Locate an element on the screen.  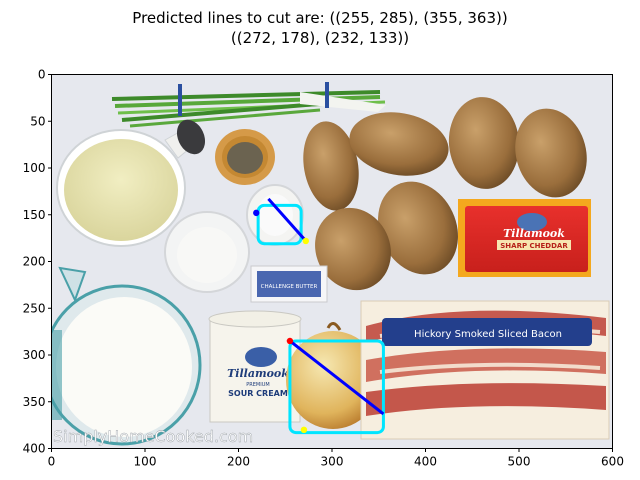
sour-cream-brand: Tillamook is located at coordinates (258, 373).